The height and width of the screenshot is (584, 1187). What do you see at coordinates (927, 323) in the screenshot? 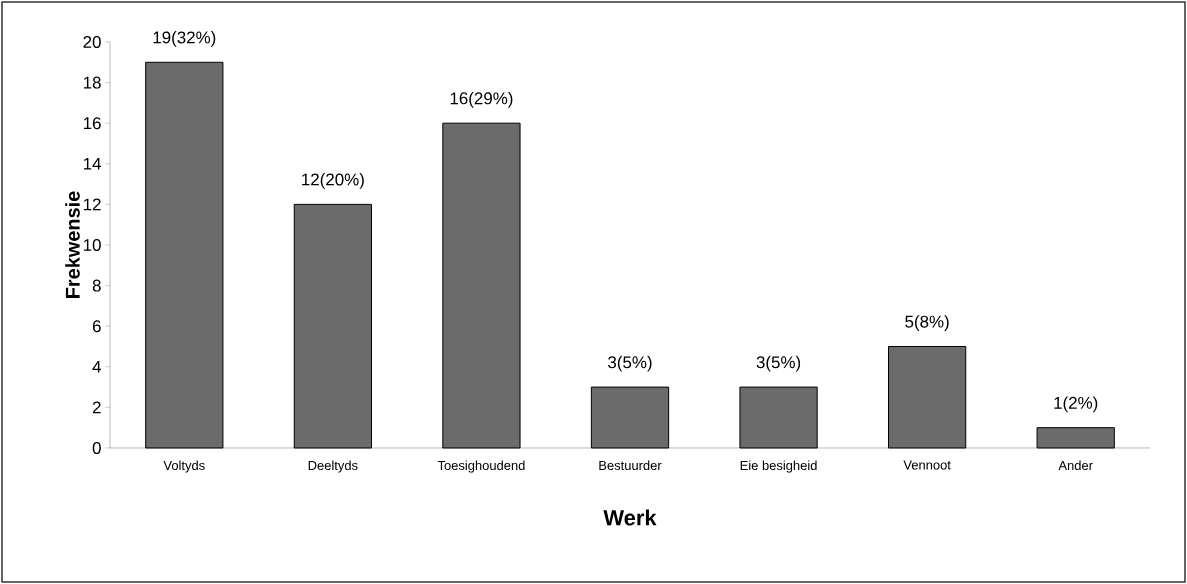
I see `data-label: 5(8%)` at bounding box center [927, 323].